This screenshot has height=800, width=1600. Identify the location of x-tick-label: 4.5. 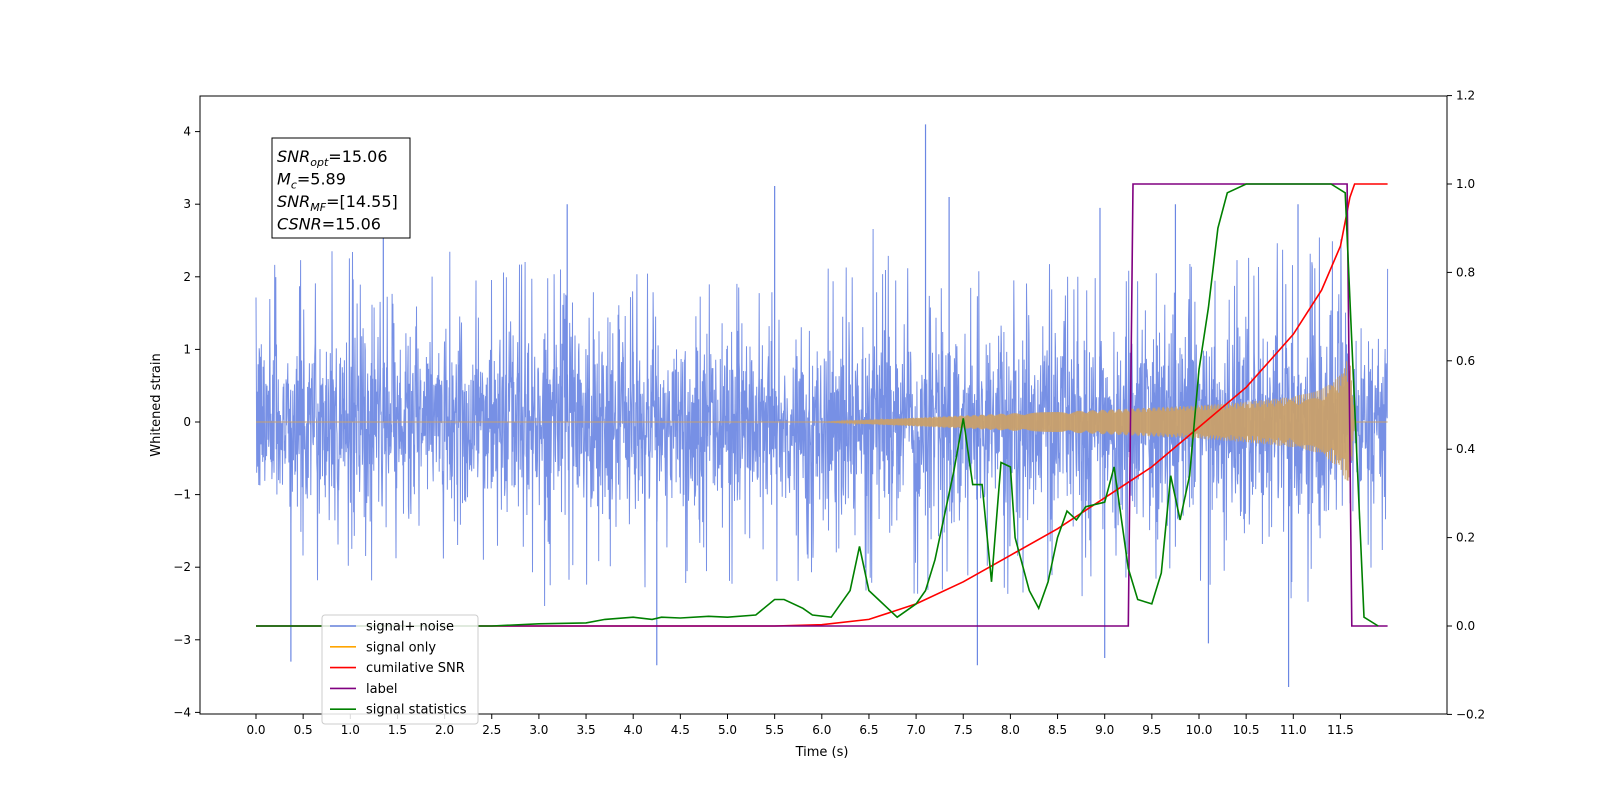
(680, 730).